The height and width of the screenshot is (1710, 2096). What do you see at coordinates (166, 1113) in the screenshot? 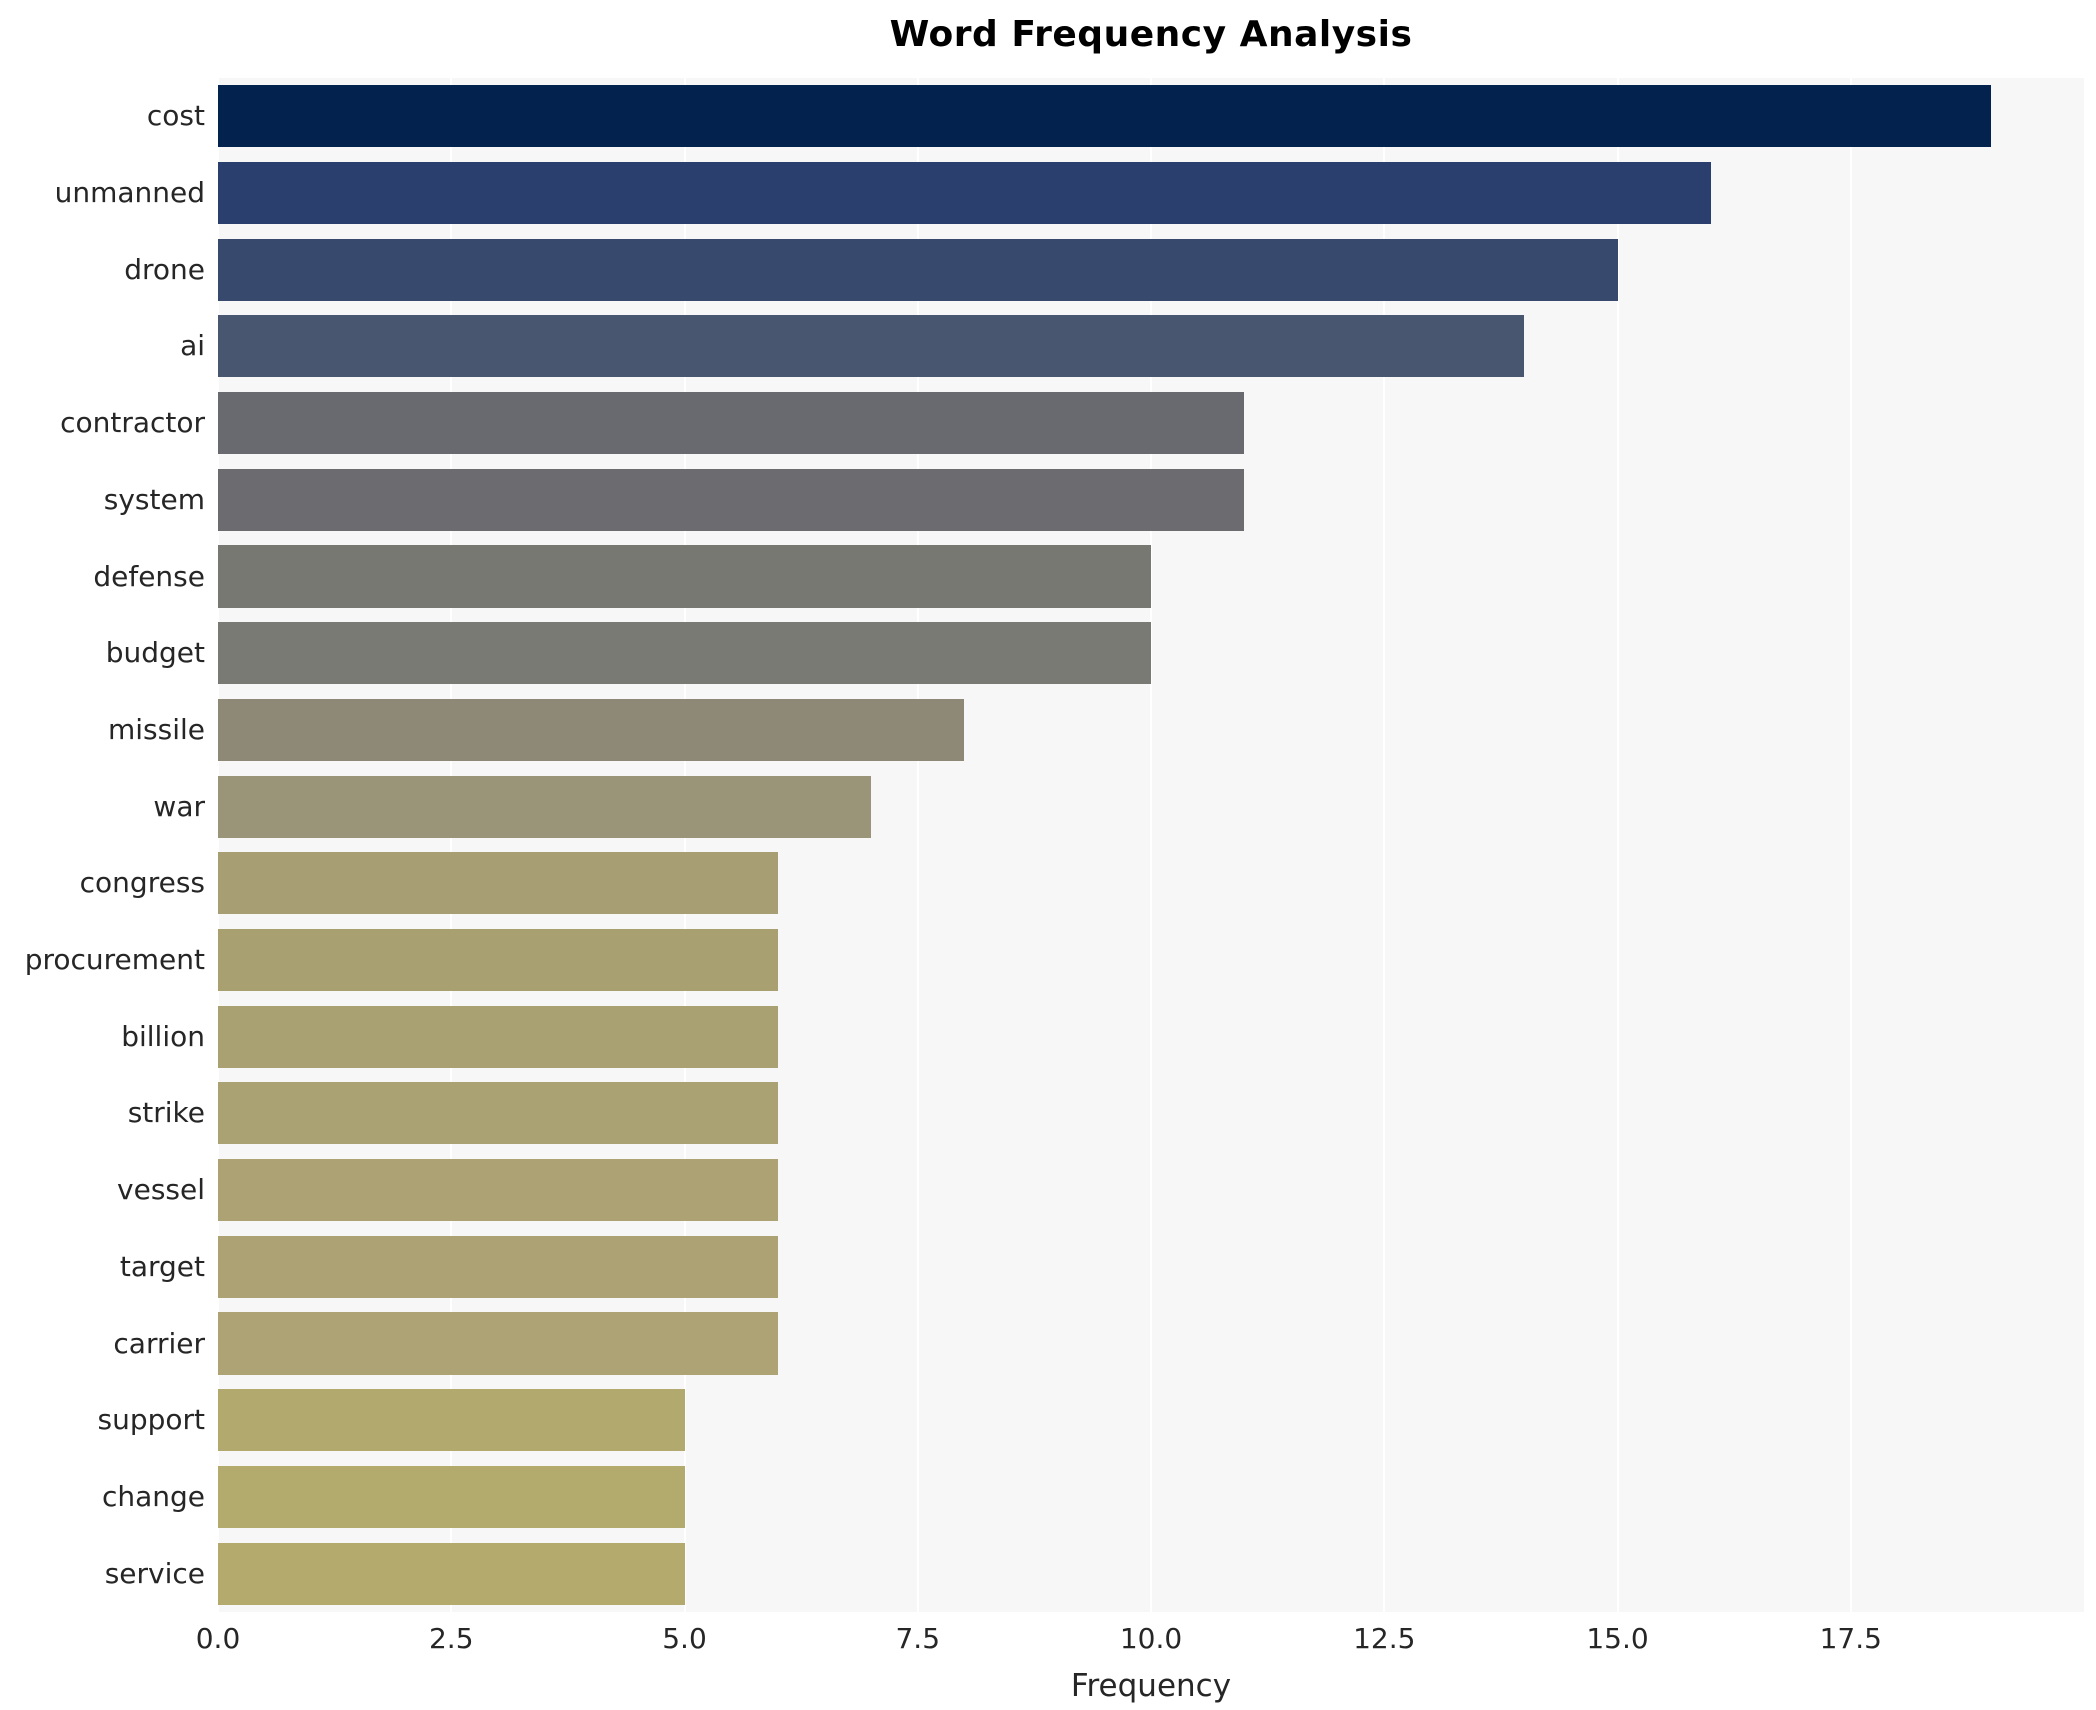
I see `y-tick-label-strike: strike` at bounding box center [166, 1113].